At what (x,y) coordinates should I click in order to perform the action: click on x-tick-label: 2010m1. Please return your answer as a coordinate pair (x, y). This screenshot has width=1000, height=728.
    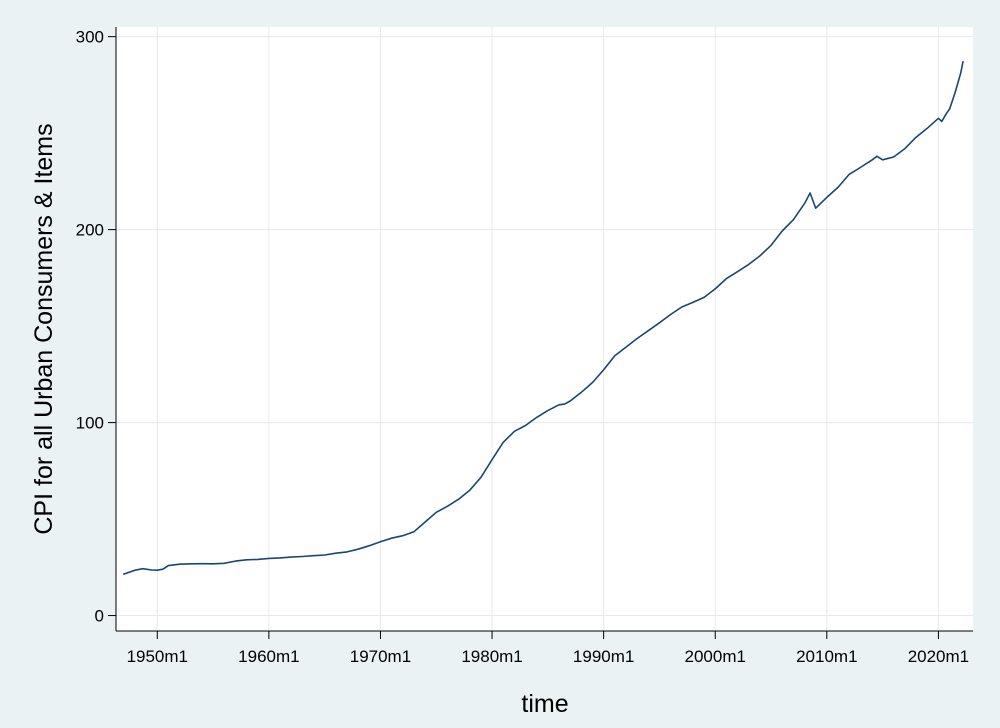
    Looking at the image, I should click on (826, 656).